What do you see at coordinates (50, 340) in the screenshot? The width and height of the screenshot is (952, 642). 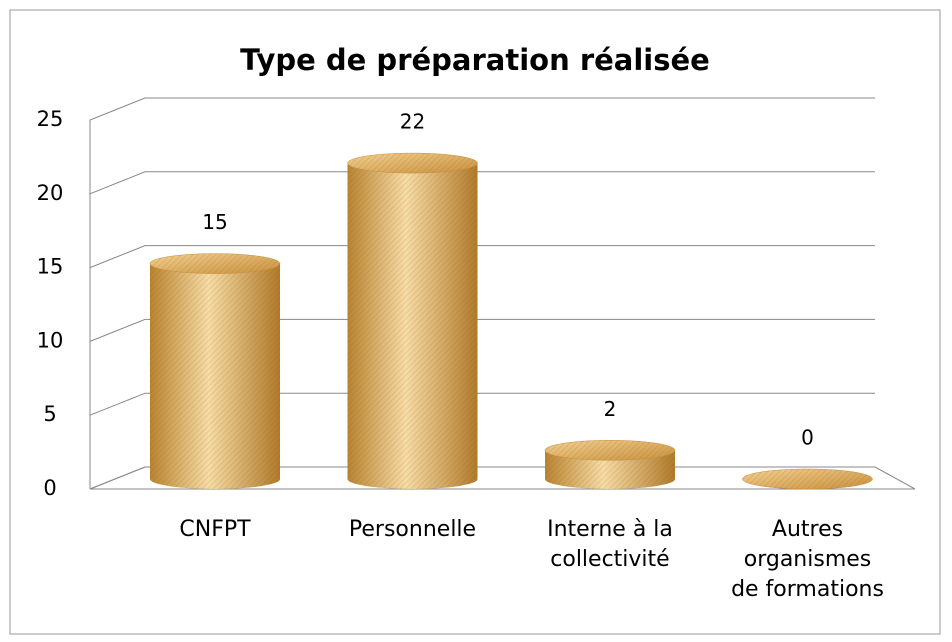 I see `y-tick-label: 10` at bounding box center [50, 340].